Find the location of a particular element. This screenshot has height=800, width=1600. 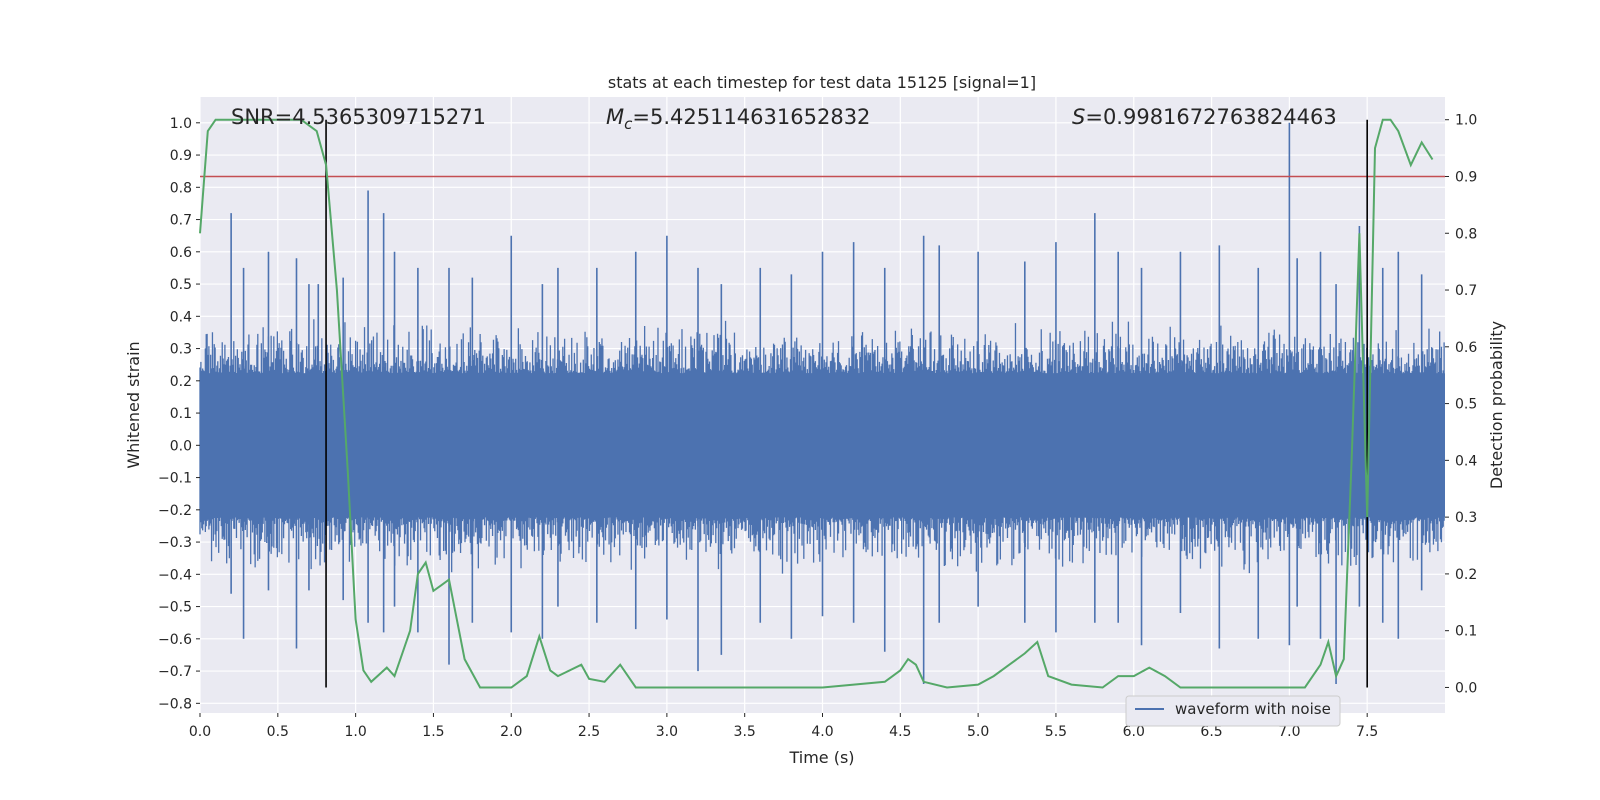

y2-axis-ticks: 1.0 0.9 0.8 0.7 0.6 0.5 0.4 0.3 0.2 0.1 0.0 is located at coordinates (1461, 404).